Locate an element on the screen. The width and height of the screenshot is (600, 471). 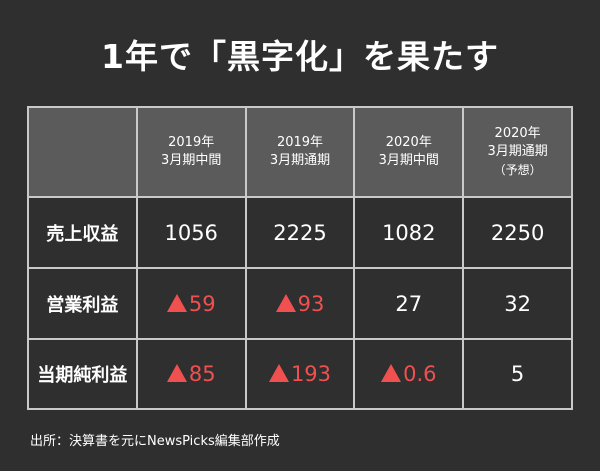
table-cell: 2250 is located at coordinates (517, 232).